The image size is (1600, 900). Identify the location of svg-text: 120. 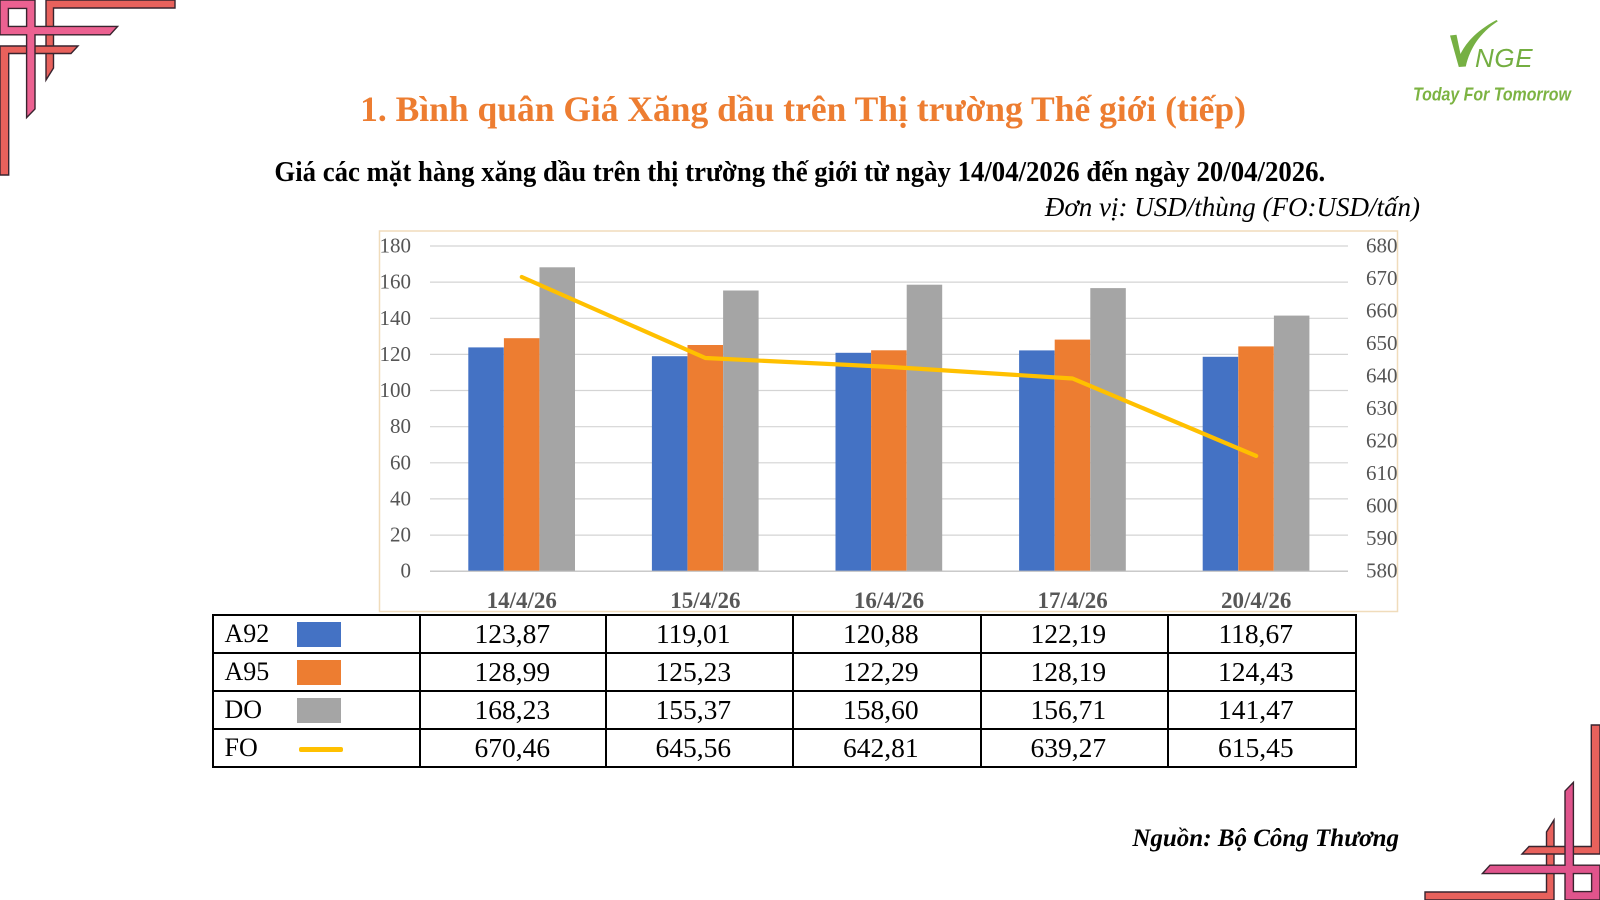
(396, 354).